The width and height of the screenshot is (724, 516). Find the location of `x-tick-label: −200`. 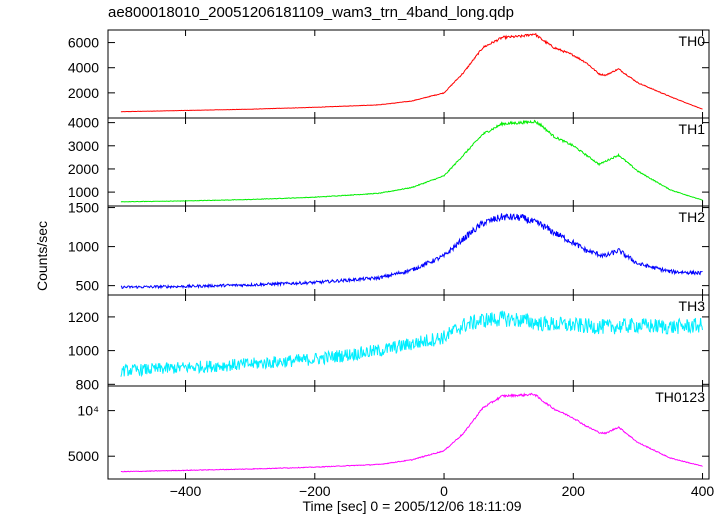

x-tick-label: −200 is located at coordinates (315, 491).